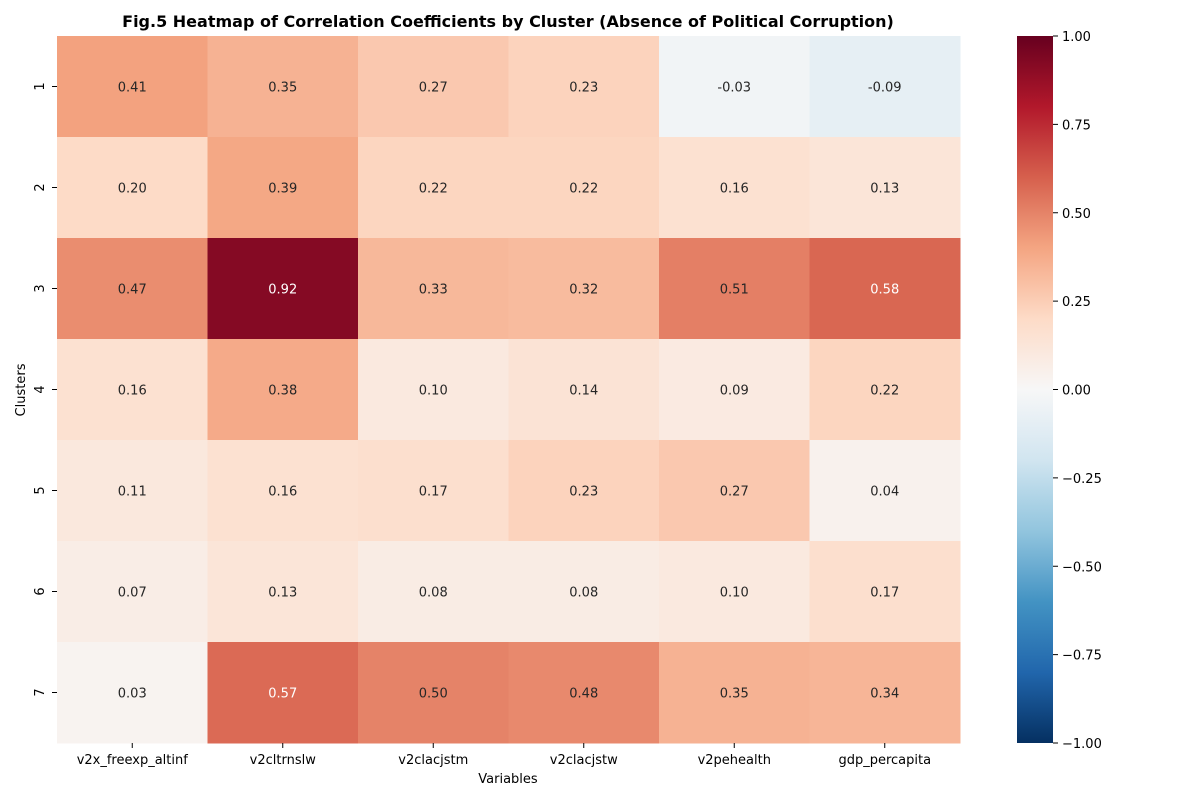  I want to click on cell-value-label: 0.48, so click(583, 694).